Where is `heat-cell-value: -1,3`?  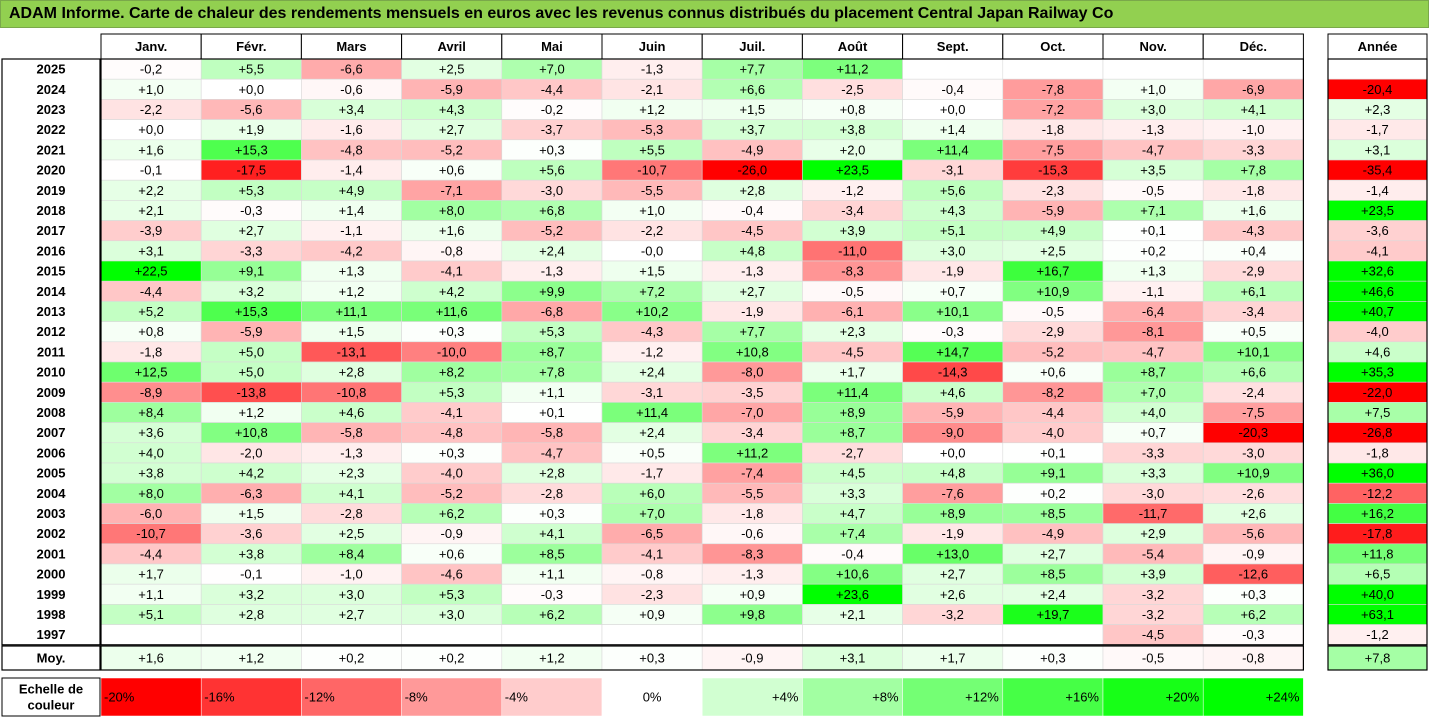
heat-cell-value: -1,3 is located at coordinates (752, 271).